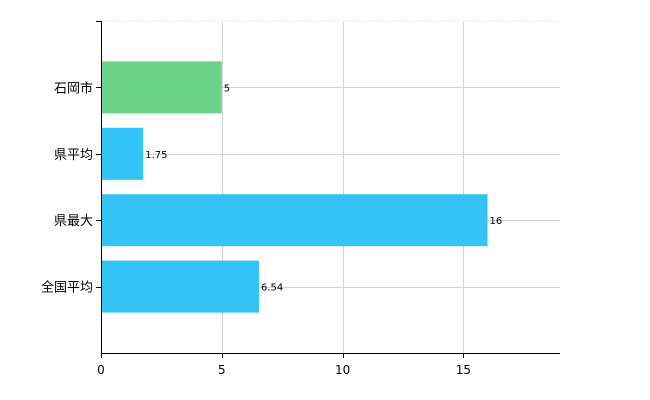 The width and height of the screenshot is (650, 400). I want to click on data-label: 16, so click(496, 221).